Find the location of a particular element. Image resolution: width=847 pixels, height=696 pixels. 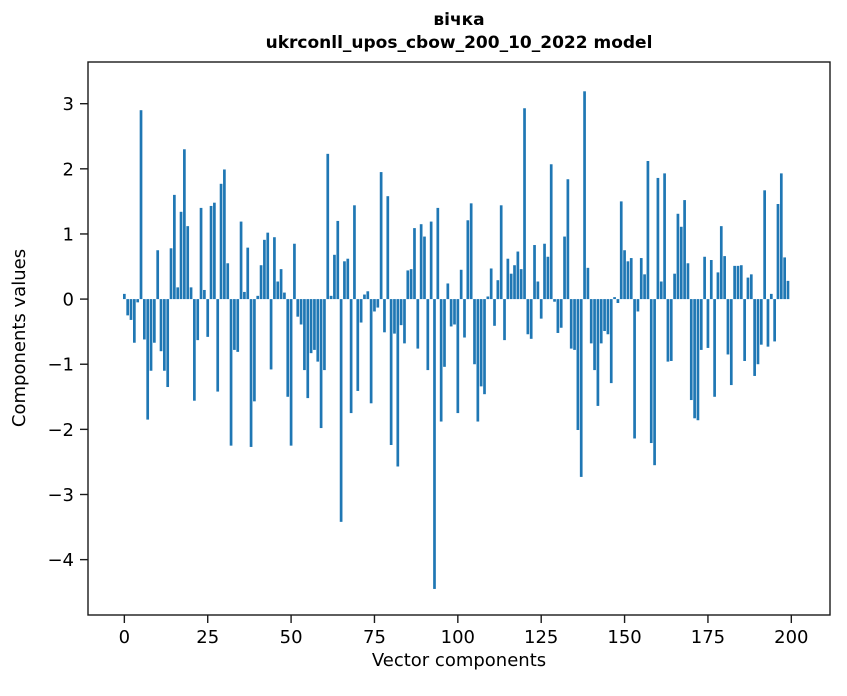

y-tick-label: −1 is located at coordinates (60, 365).